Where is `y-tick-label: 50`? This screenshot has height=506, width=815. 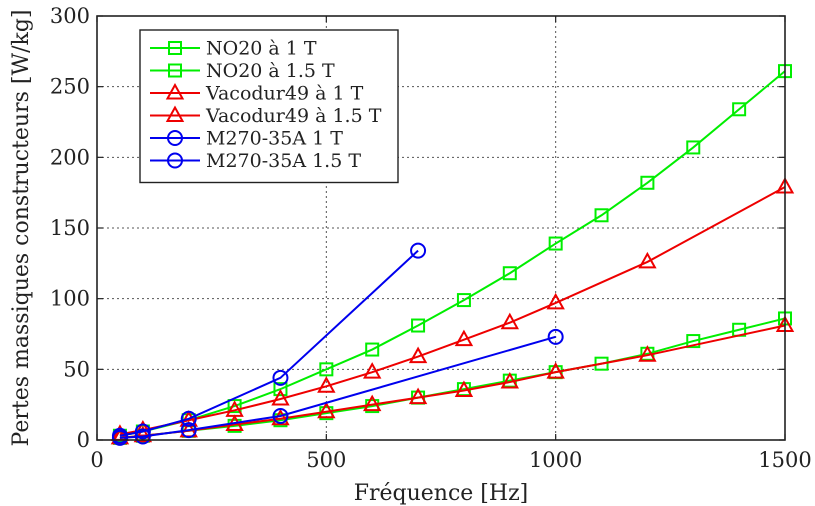 y-tick-label: 50 is located at coordinates (76, 369).